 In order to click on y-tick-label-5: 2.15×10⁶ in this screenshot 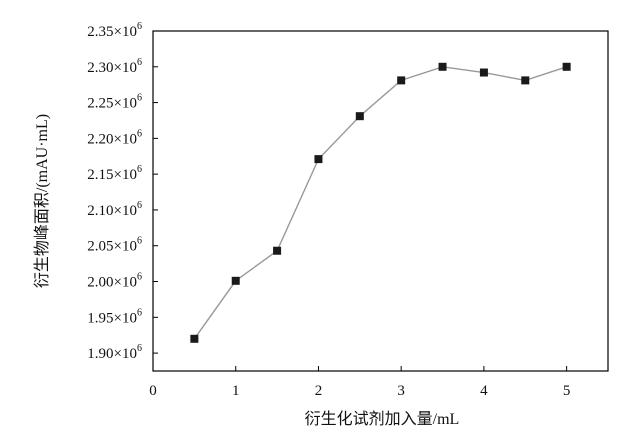, I will do `click(114, 173)`.